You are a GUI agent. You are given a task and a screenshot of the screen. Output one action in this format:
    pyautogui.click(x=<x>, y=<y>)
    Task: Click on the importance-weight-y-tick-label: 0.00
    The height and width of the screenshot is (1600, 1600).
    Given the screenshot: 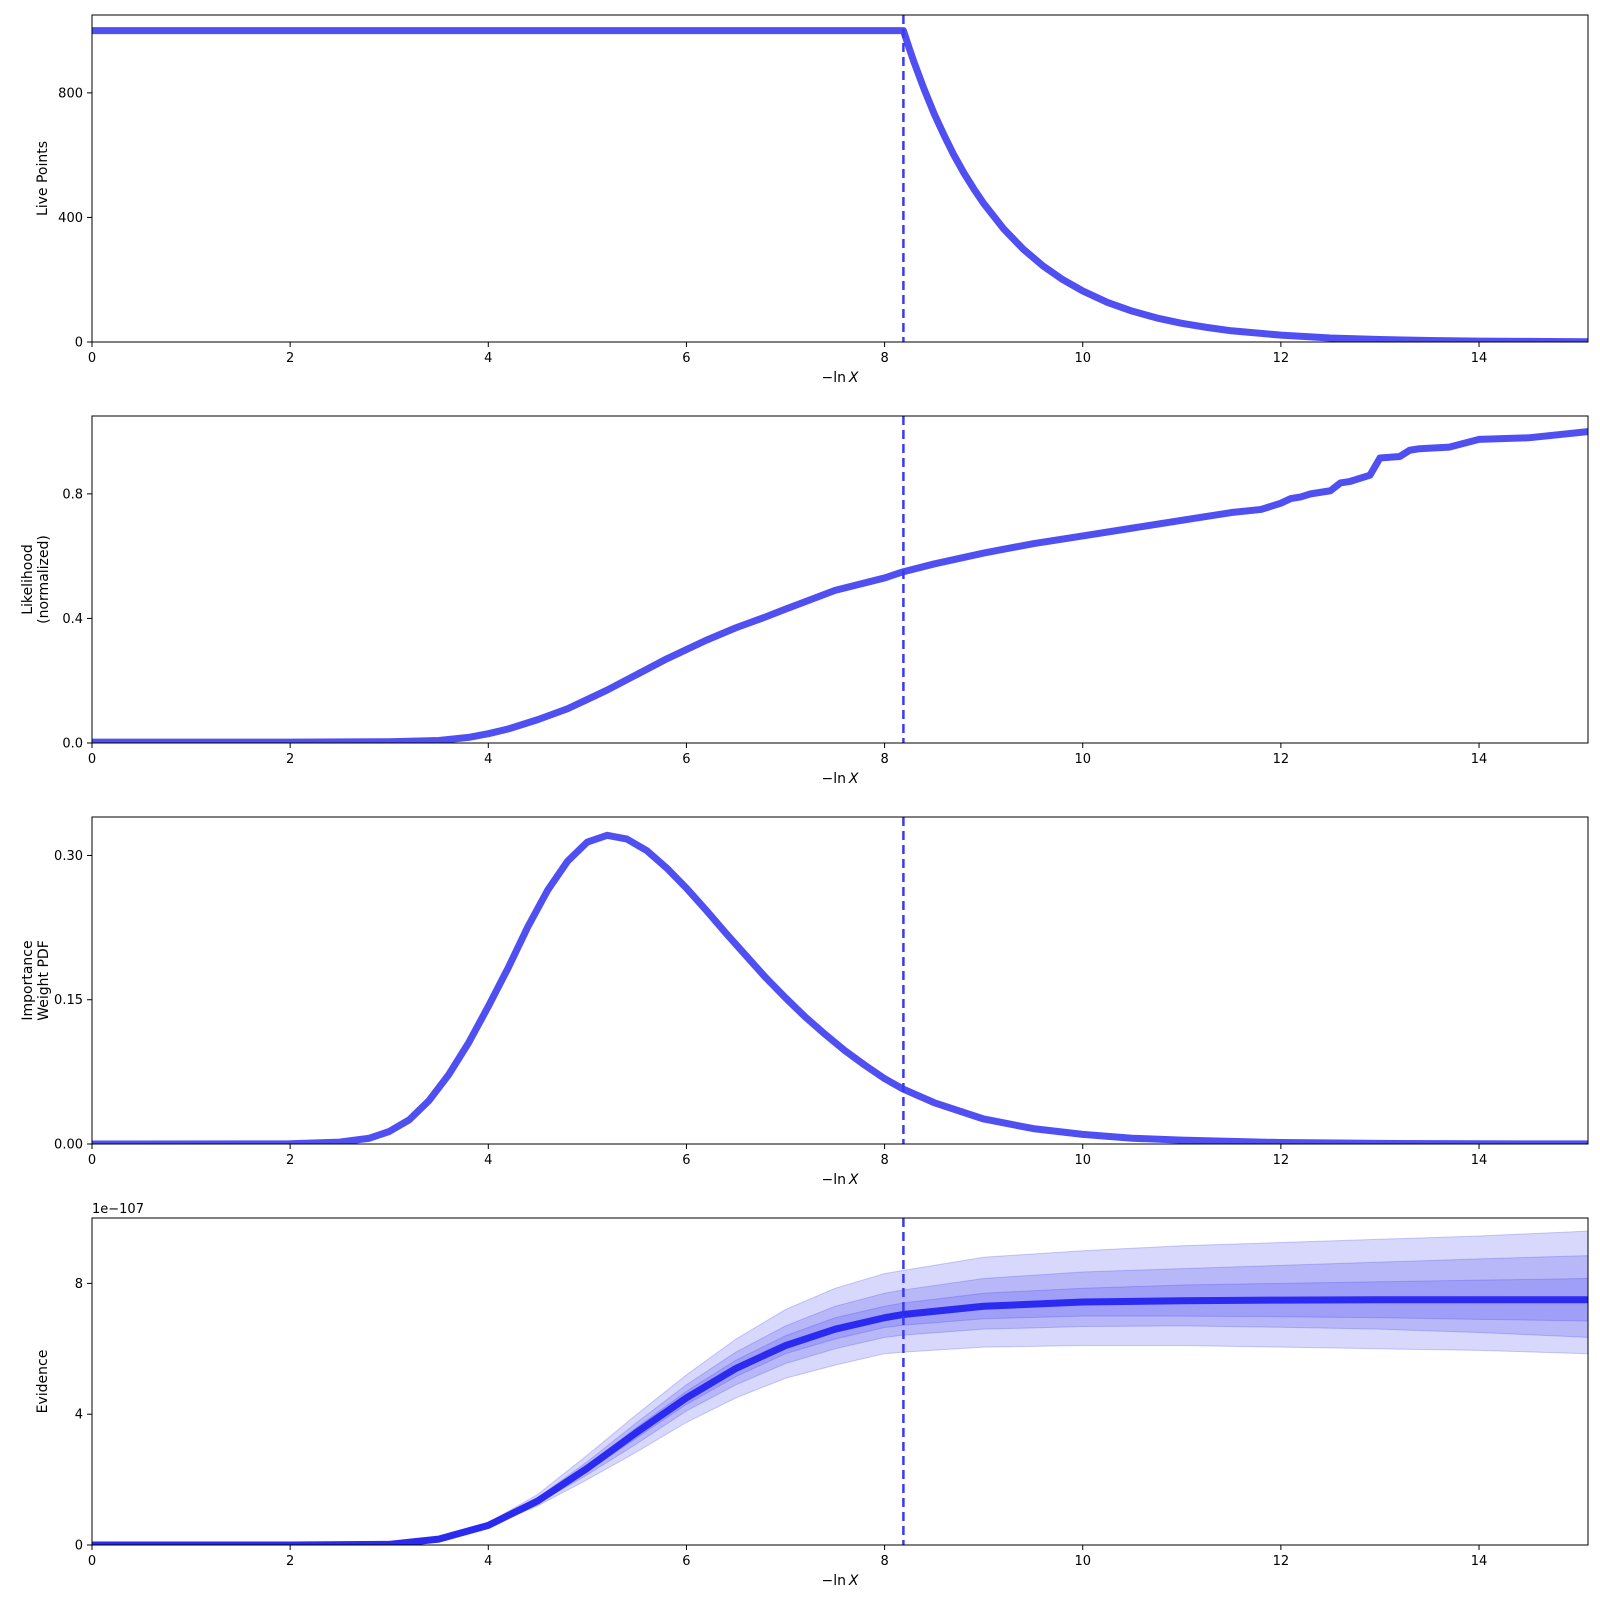 What is the action you would take?
    pyautogui.click(x=68, y=1145)
    